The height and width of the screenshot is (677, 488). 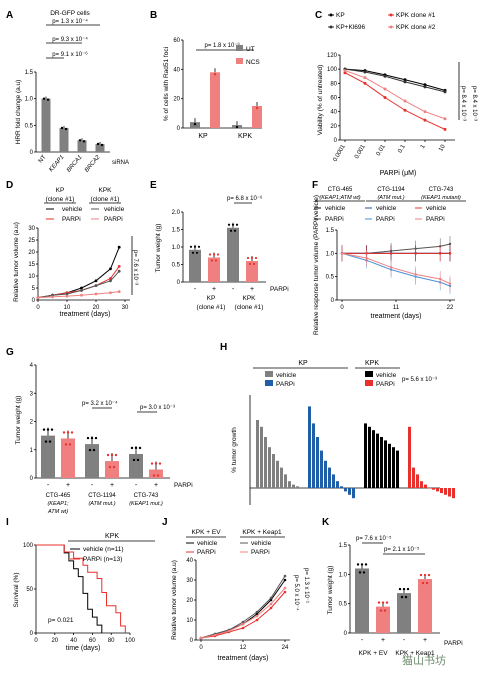 What do you see at coordinates (112, 536) in the screenshot?
I see `panel-I-title: KPK` at bounding box center [112, 536].